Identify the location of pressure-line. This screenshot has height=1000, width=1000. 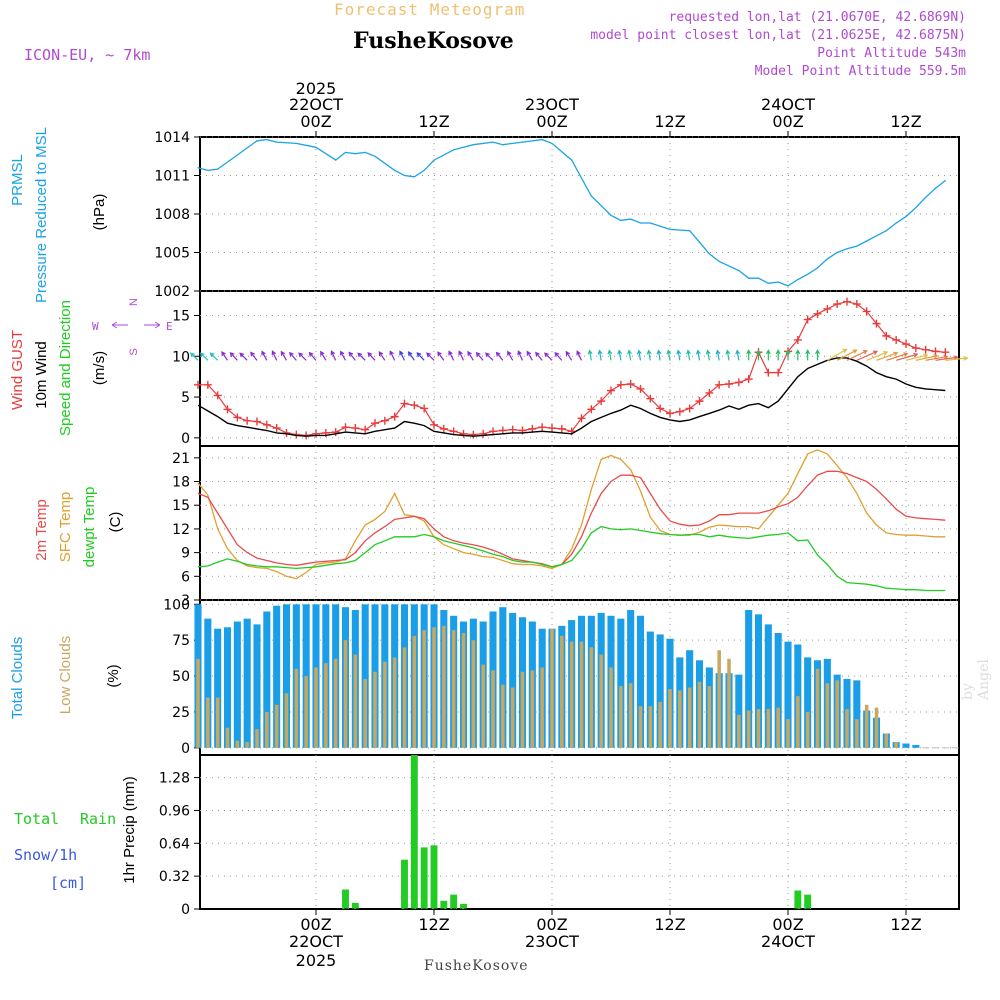
(571, 212).